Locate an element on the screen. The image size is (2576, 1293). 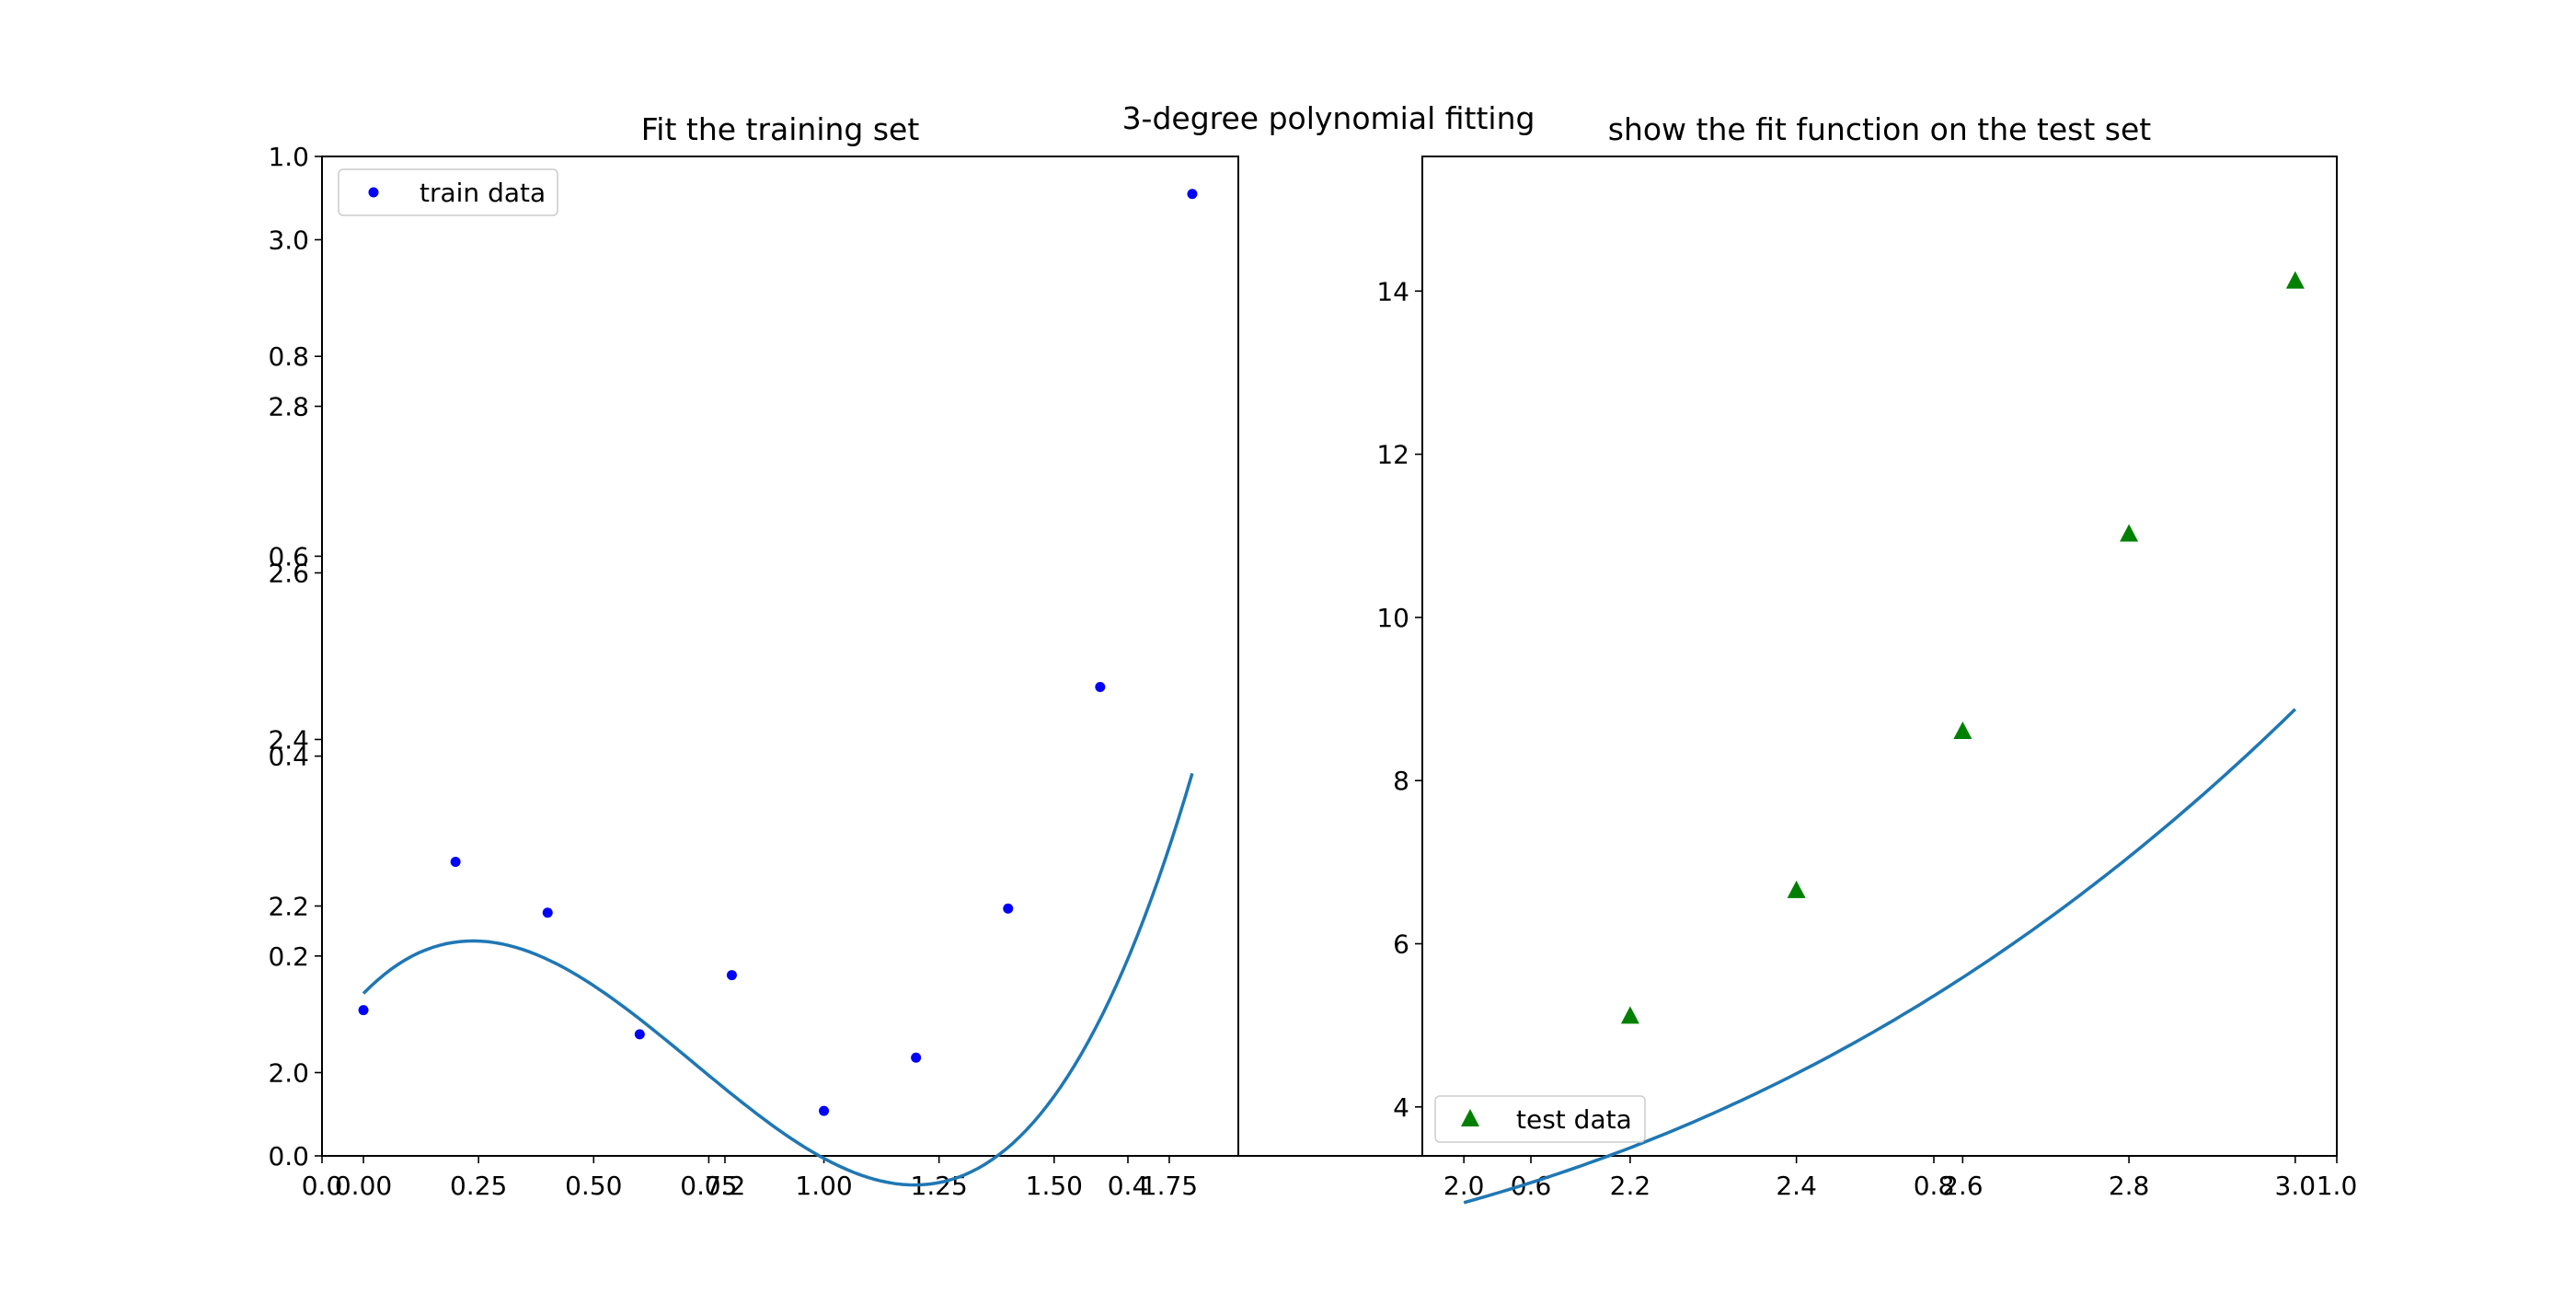
background-x-tick-label: 0.0 is located at coordinates (322, 1186).